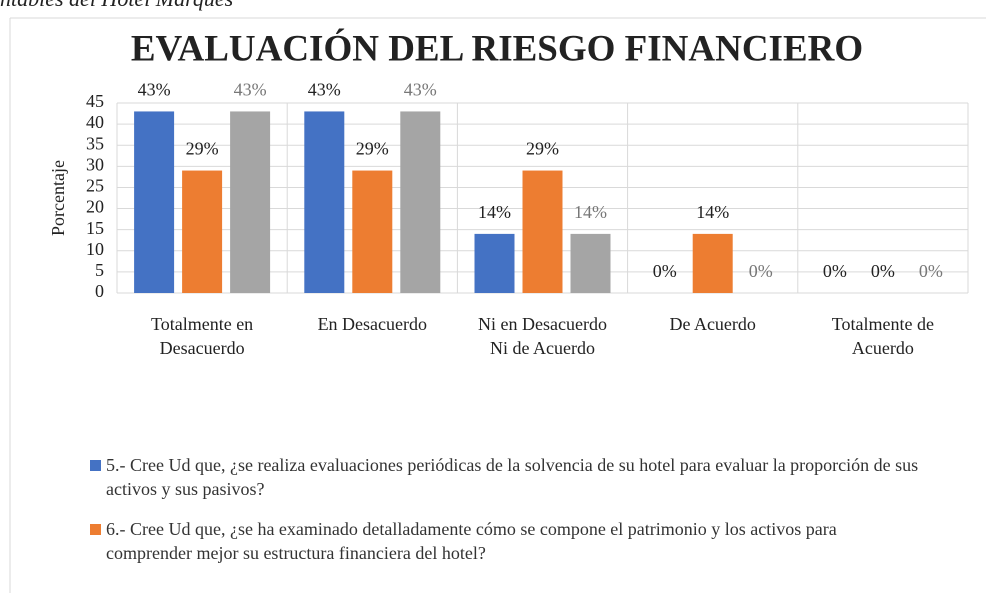 This screenshot has height=593, width=986. Describe the element at coordinates (99, 291) in the screenshot. I see `y-tick-label: 0` at that location.